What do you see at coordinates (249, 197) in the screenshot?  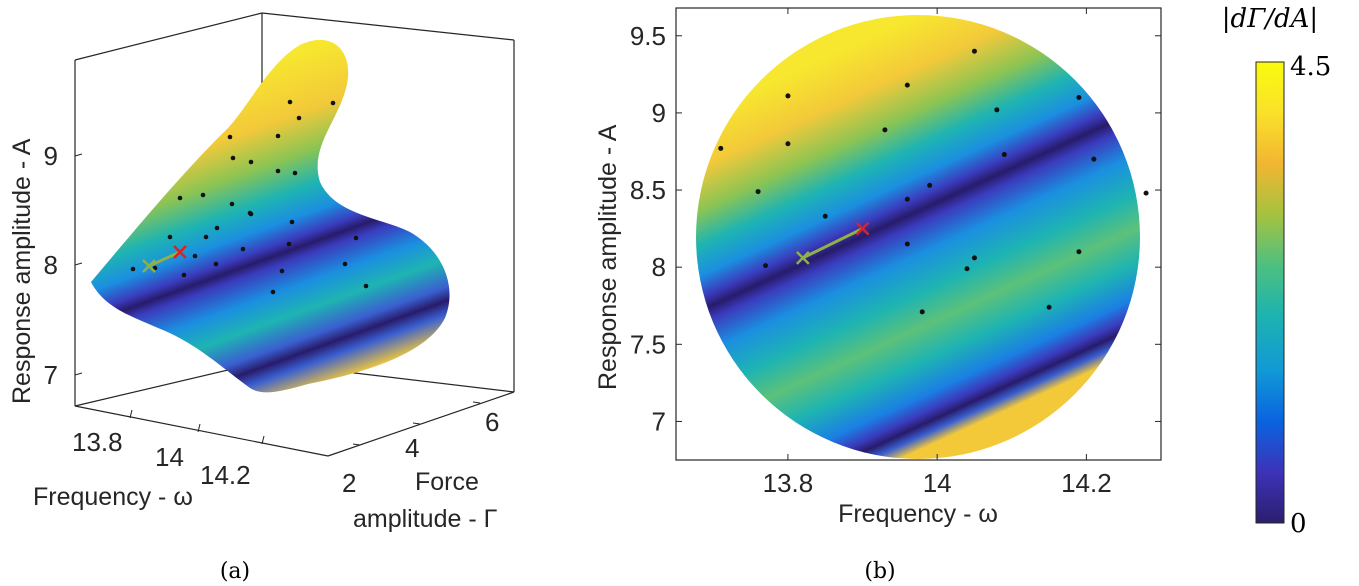 I see `panel-a-markers` at bounding box center [249, 197].